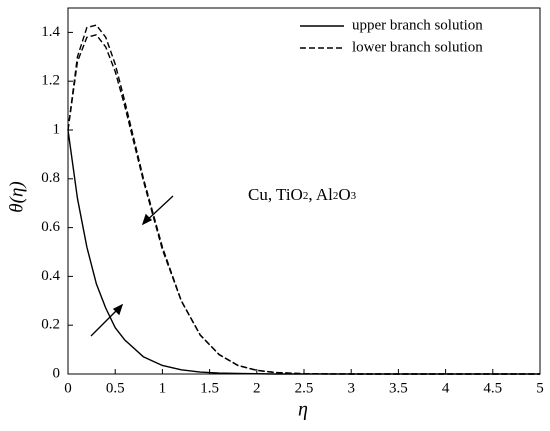 This screenshot has height=431, width=550. I want to click on x-tick-label: 4, so click(446, 388).